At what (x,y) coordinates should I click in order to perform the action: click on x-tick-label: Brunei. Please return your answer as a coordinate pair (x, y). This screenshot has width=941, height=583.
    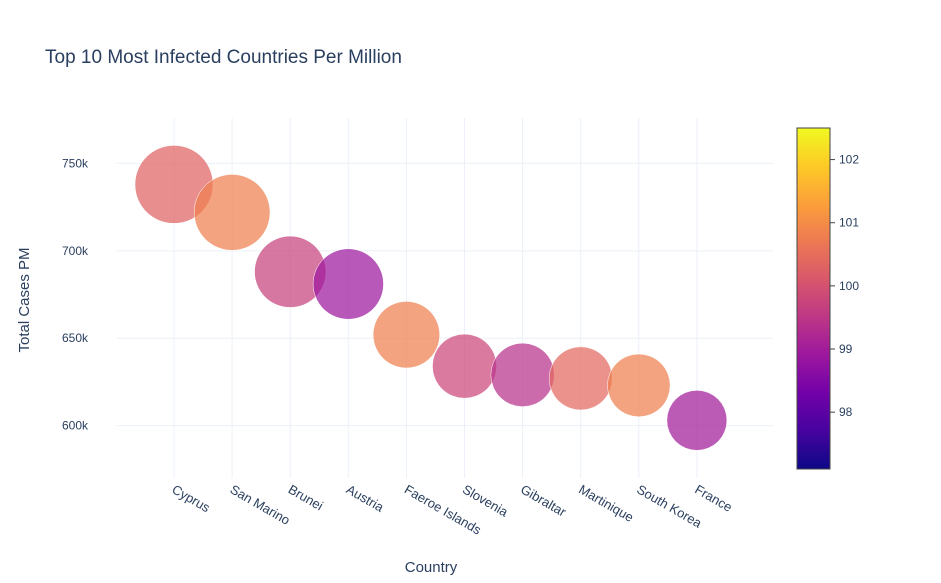
    Looking at the image, I should click on (306, 498).